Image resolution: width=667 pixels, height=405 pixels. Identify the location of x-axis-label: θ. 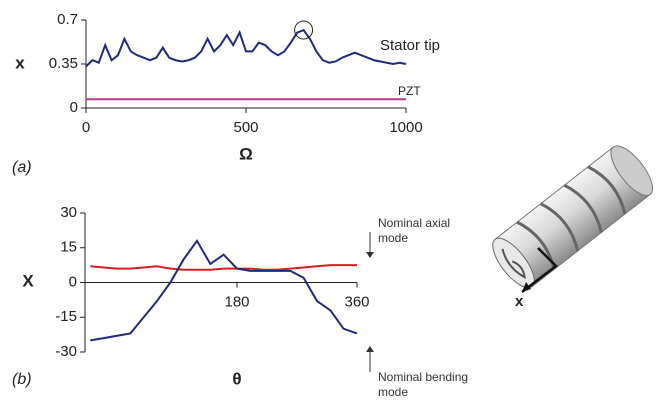
(236, 378).